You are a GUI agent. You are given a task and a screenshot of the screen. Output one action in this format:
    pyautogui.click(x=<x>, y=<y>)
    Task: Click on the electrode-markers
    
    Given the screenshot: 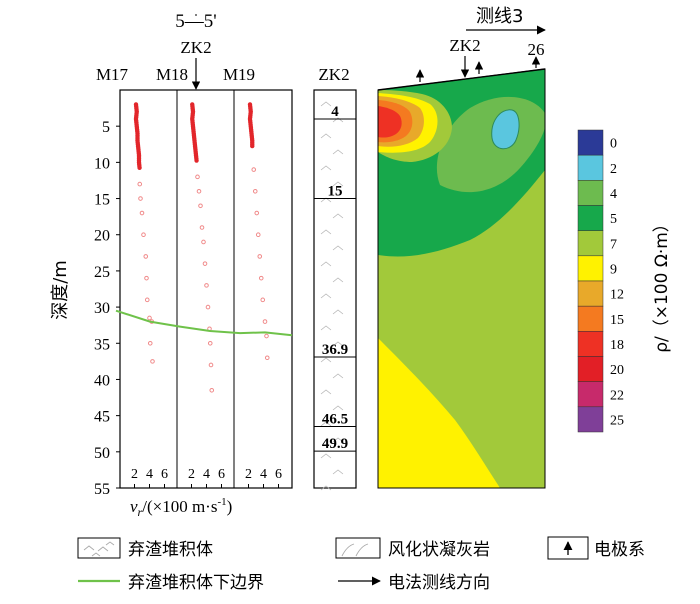 What is the action you would take?
    pyautogui.click(x=478, y=69)
    